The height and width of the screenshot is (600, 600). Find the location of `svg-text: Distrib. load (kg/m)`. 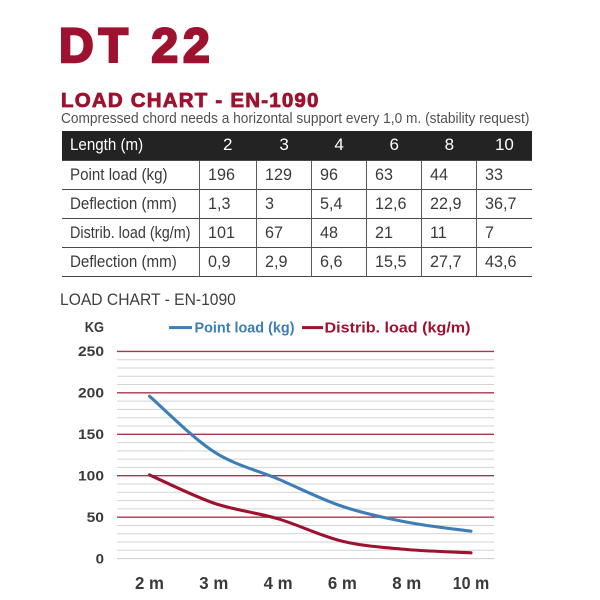

svg-text: Distrib. load (kg/m) is located at coordinates (398, 328).